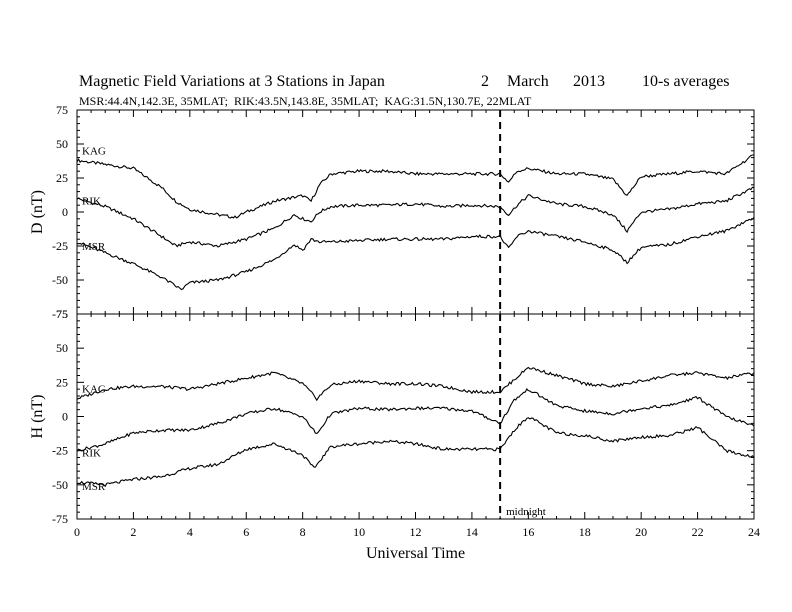 This screenshot has width=792, height=612. What do you see at coordinates (641, 532) in the screenshot?
I see `x-tick-label: 20` at bounding box center [641, 532].